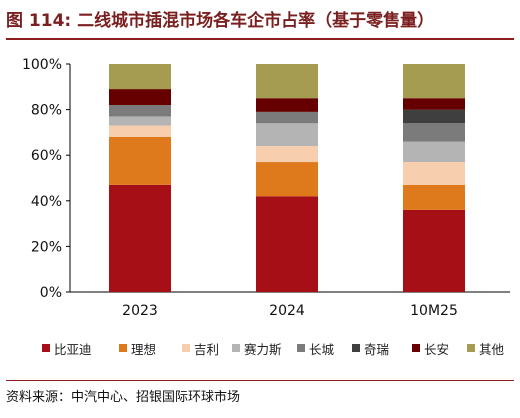 The image size is (520, 418). I want to click on legend-label: 其他, so click(492, 349).